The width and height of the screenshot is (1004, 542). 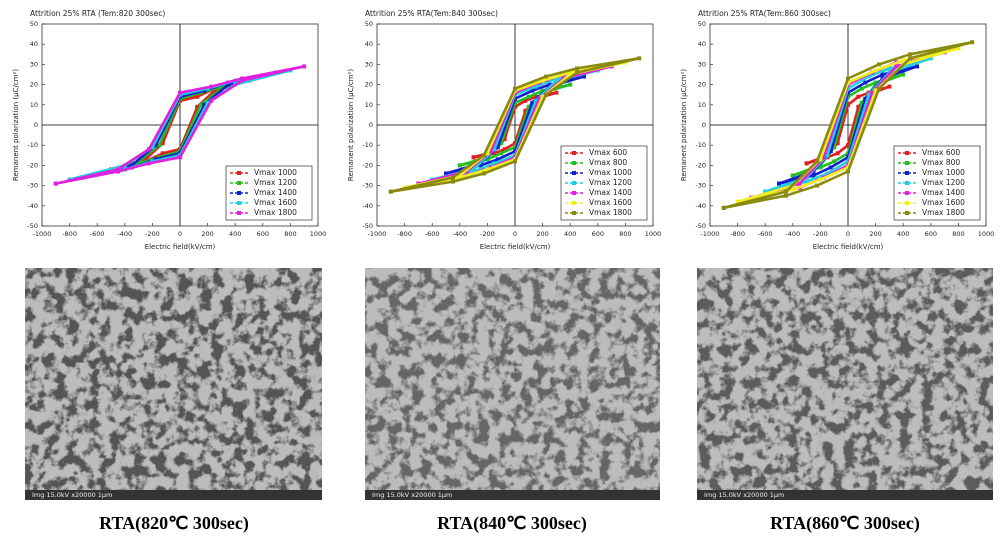 What do you see at coordinates (69, 234) in the screenshot?
I see `x-tick-label: -800` at bounding box center [69, 234].